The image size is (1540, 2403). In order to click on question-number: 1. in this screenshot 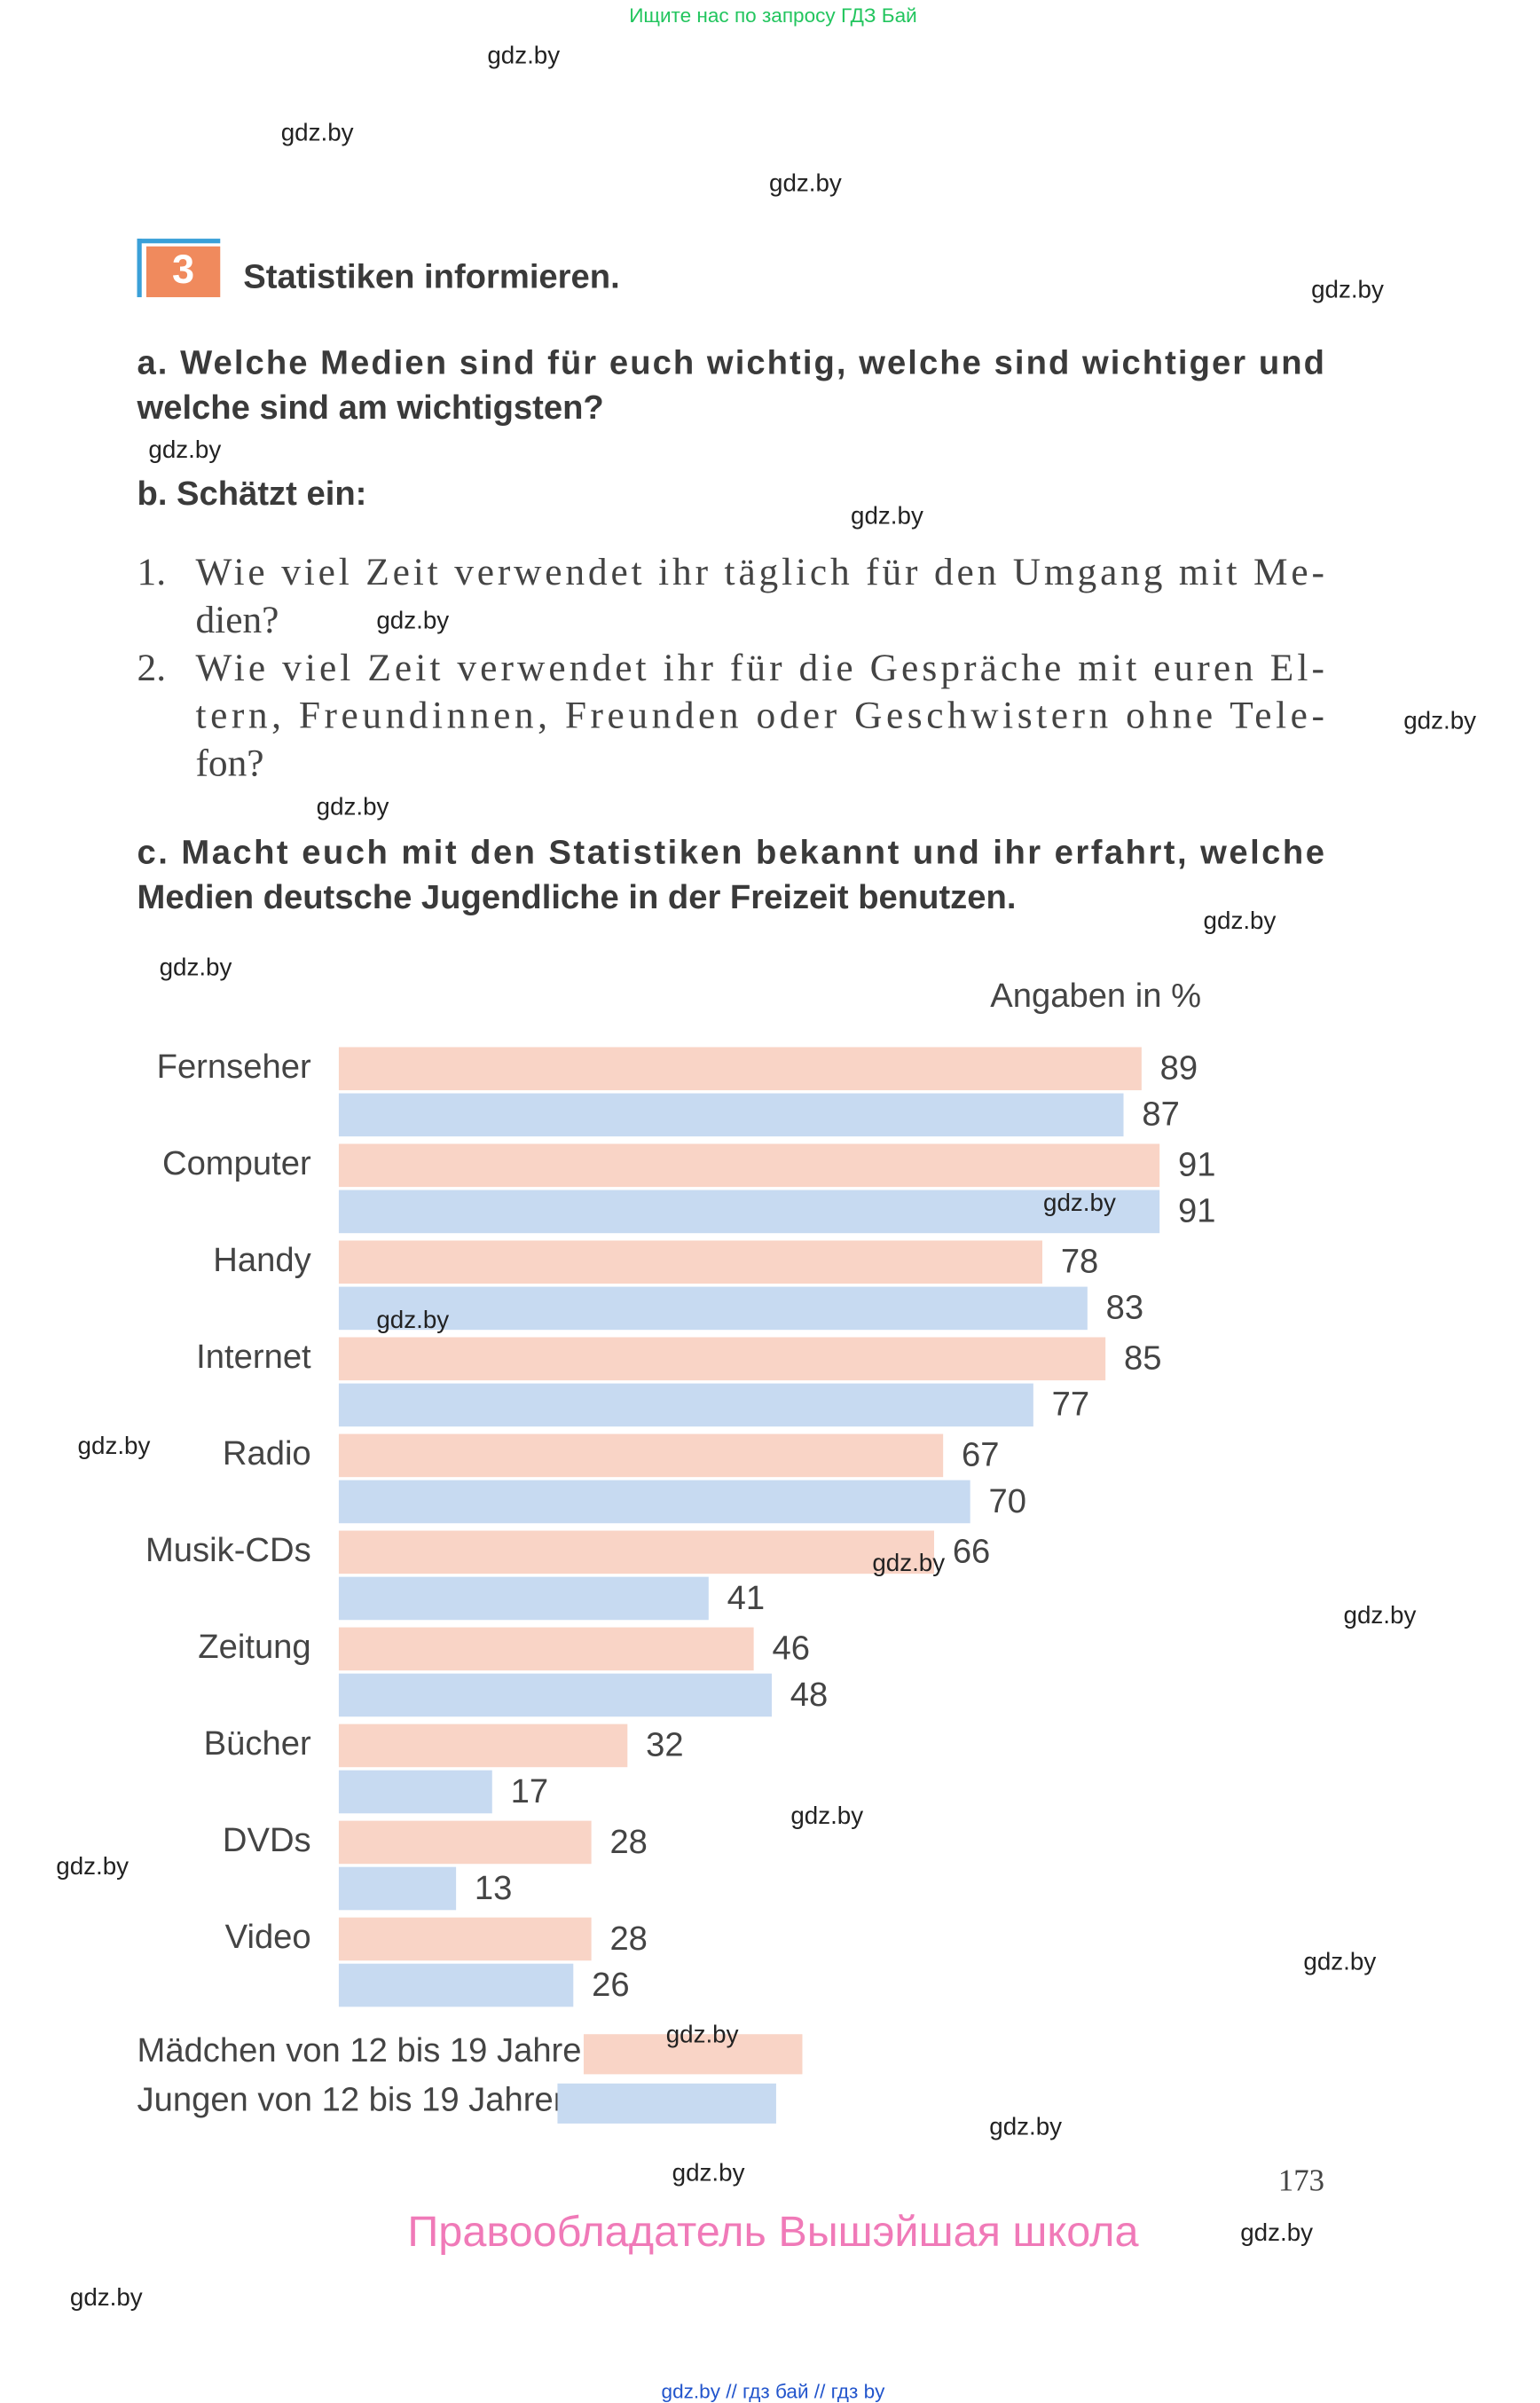, I will do `click(152, 572)`.